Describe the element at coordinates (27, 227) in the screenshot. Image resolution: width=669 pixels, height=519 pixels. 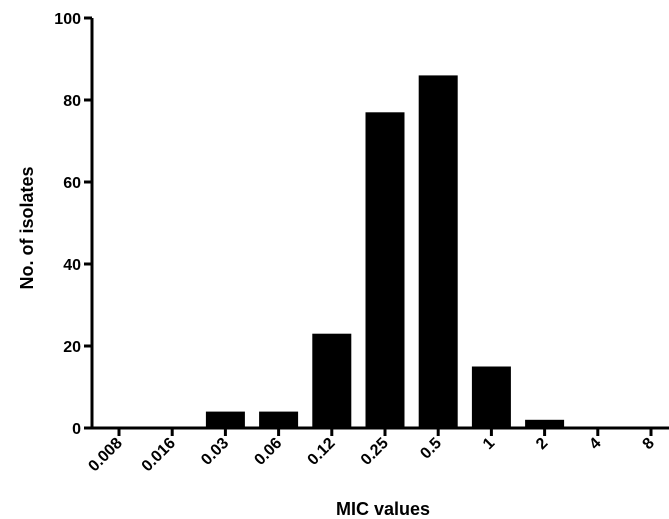
I see `y-axis-title: No. of isolates` at that location.